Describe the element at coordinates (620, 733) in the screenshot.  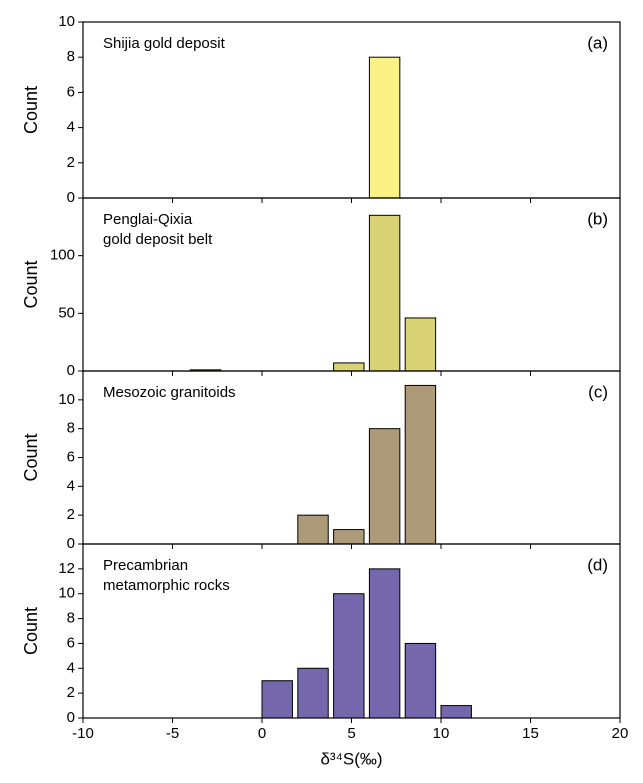
I see `x-tick-label: 20` at that location.